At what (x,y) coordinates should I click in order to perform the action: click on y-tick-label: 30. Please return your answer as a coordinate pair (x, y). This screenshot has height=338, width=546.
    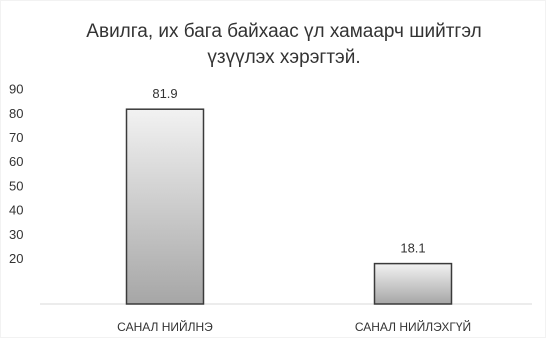
    Looking at the image, I should click on (16, 234).